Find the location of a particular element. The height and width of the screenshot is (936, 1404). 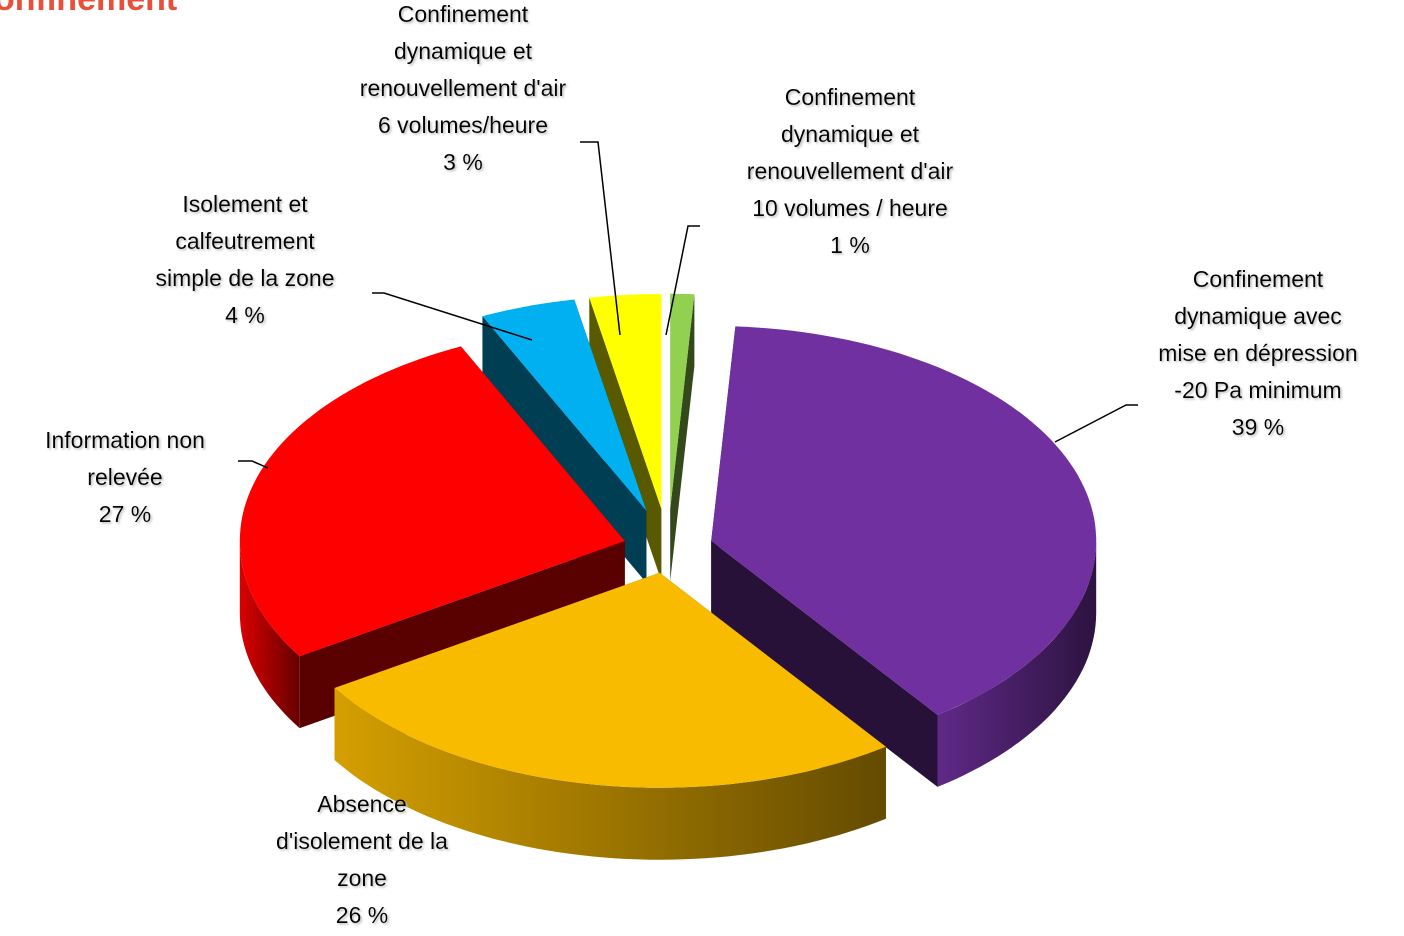

chart-title: onfinement is located at coordinates (88, 9).